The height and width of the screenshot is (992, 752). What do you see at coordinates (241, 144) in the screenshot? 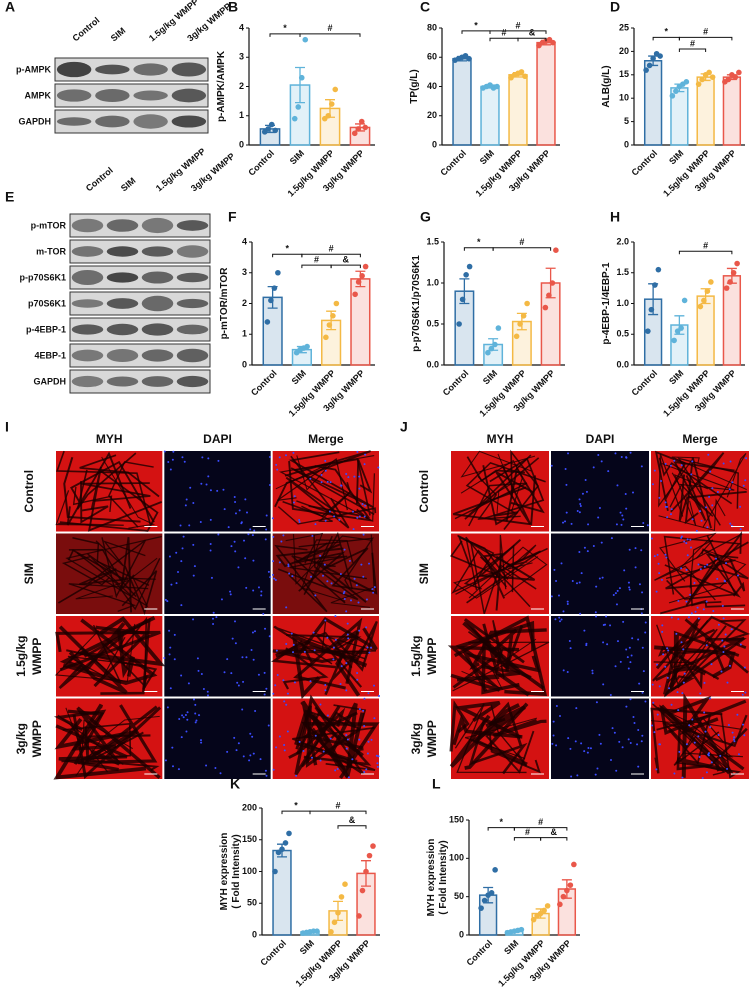
I see `y-tick-label: 0` at bounding box center [241, 144].